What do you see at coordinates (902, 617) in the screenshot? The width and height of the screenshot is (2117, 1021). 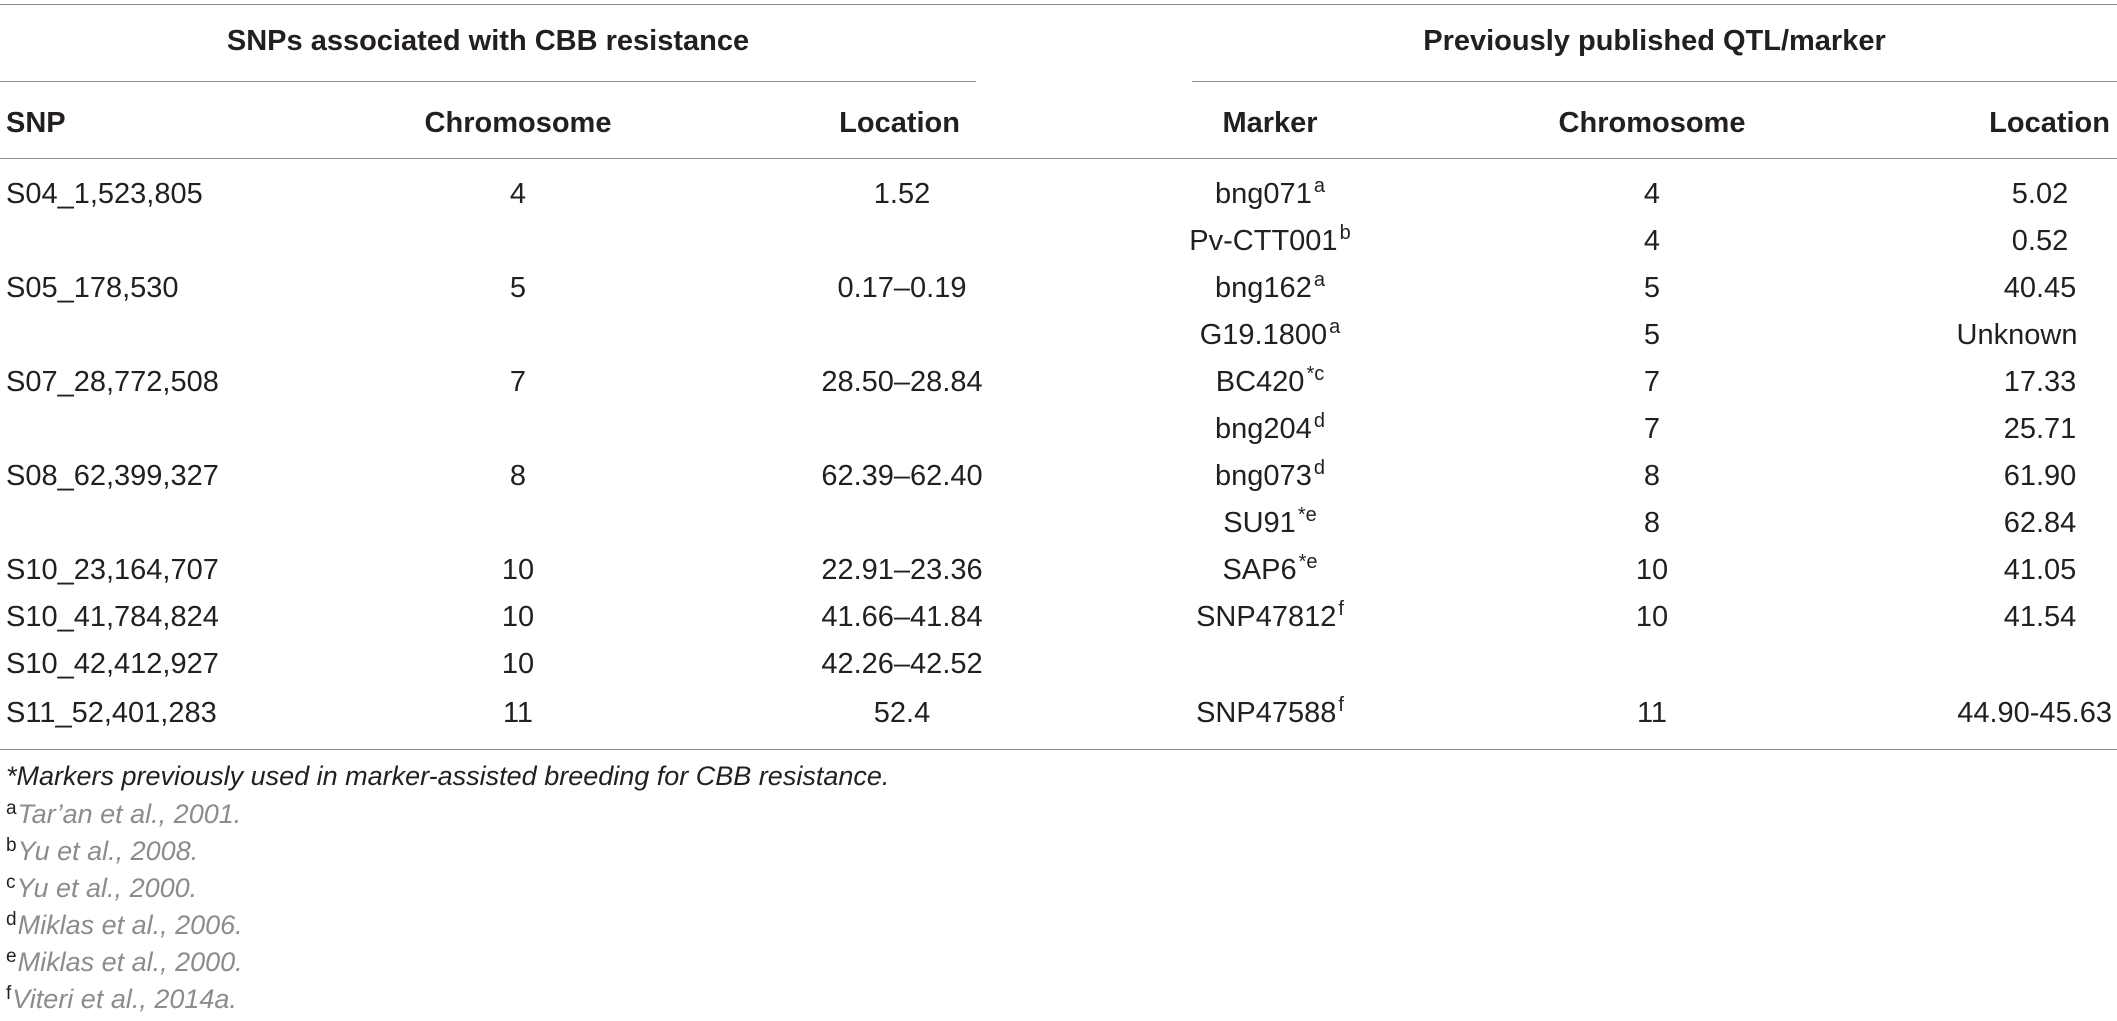 I see `location-cell: 41.66–41.84` at bounding box center [902, 617].